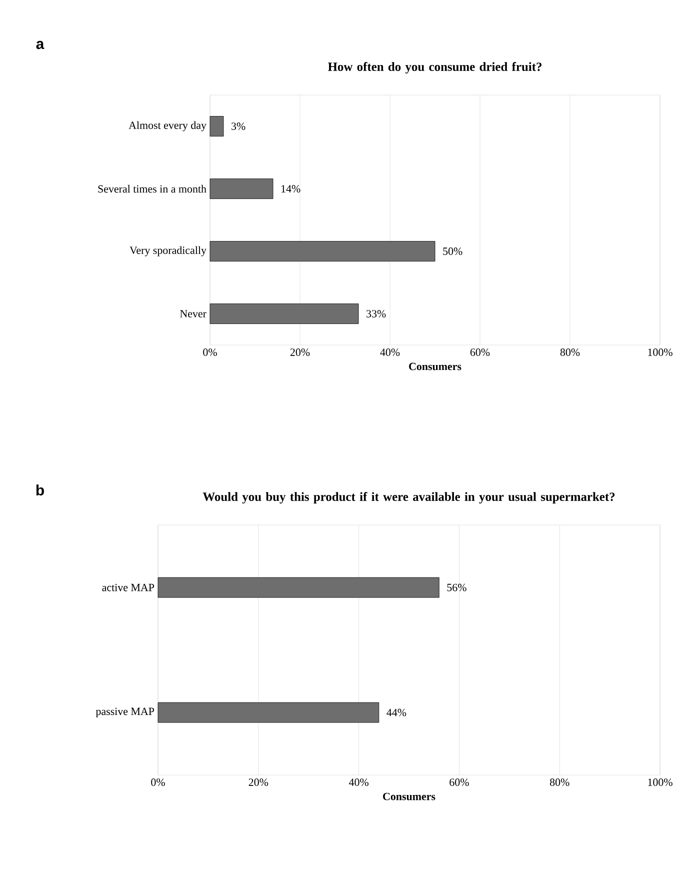 This screenshot has height=891, width=685. What do you see at coordinates (167, 126) in the screenshot?
I see `y-tick-label: Almost every day` at bounding box center [167, 126].